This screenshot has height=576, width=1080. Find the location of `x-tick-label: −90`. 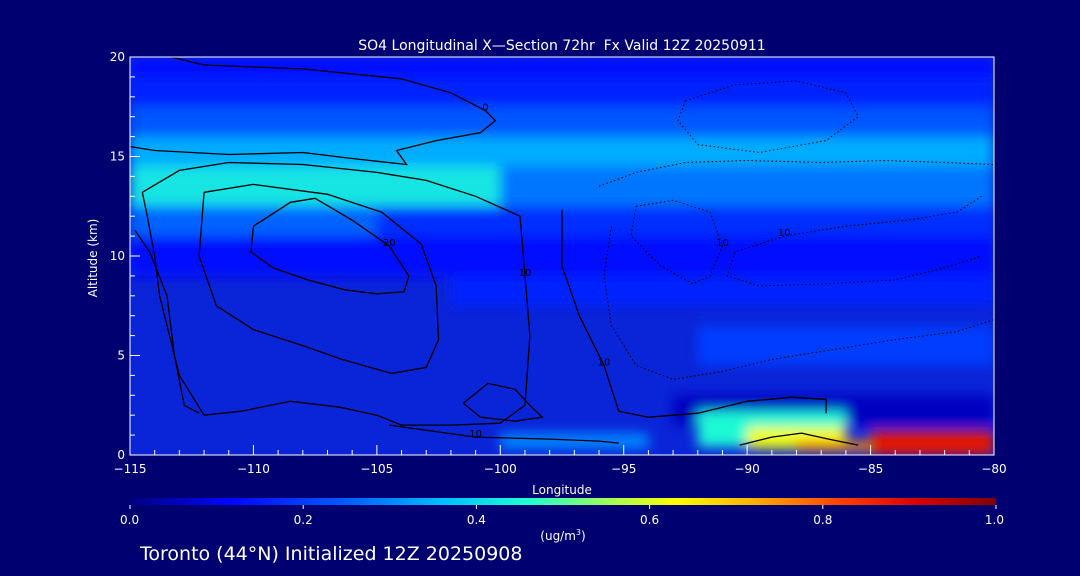

x-tick-label: −90 is located at coordinates (746, 469).